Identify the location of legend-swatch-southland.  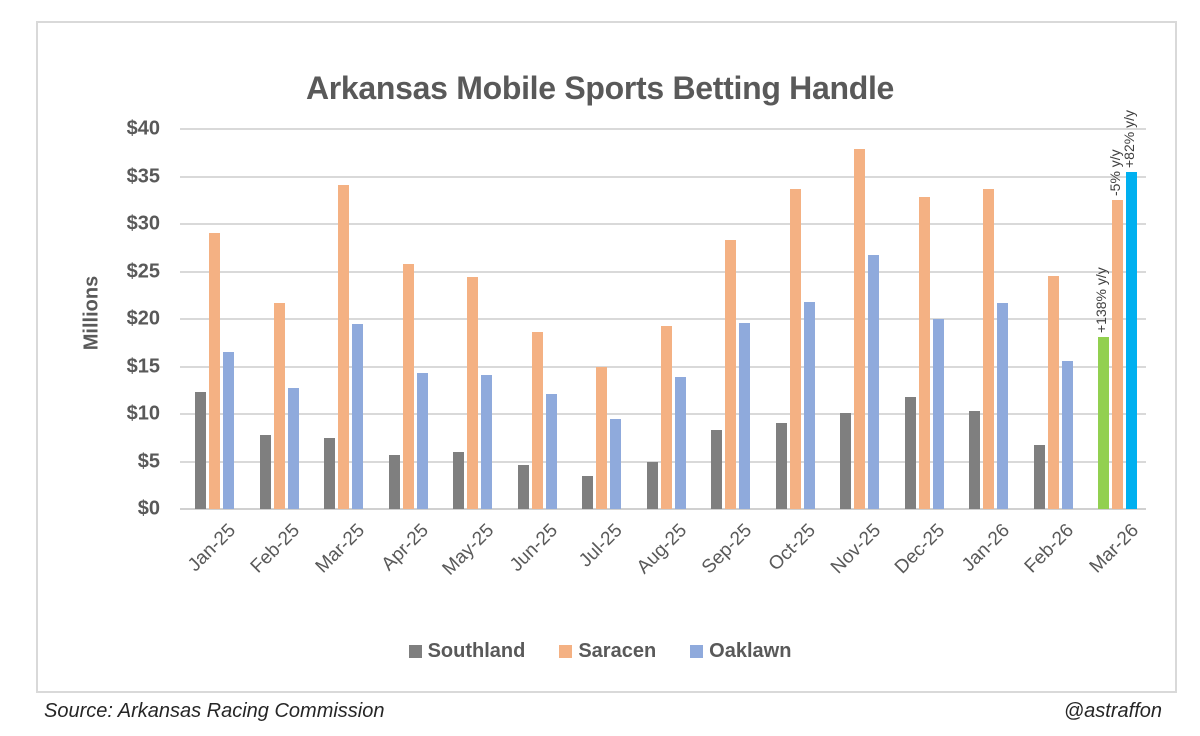
(415, 651).